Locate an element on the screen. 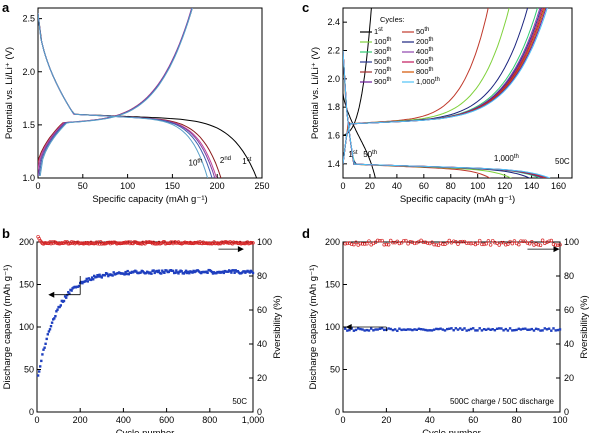 Image resolution: width=600 pixels, height=433 pixels. x-tick-label: 60 is located at coordinates (424, 186).